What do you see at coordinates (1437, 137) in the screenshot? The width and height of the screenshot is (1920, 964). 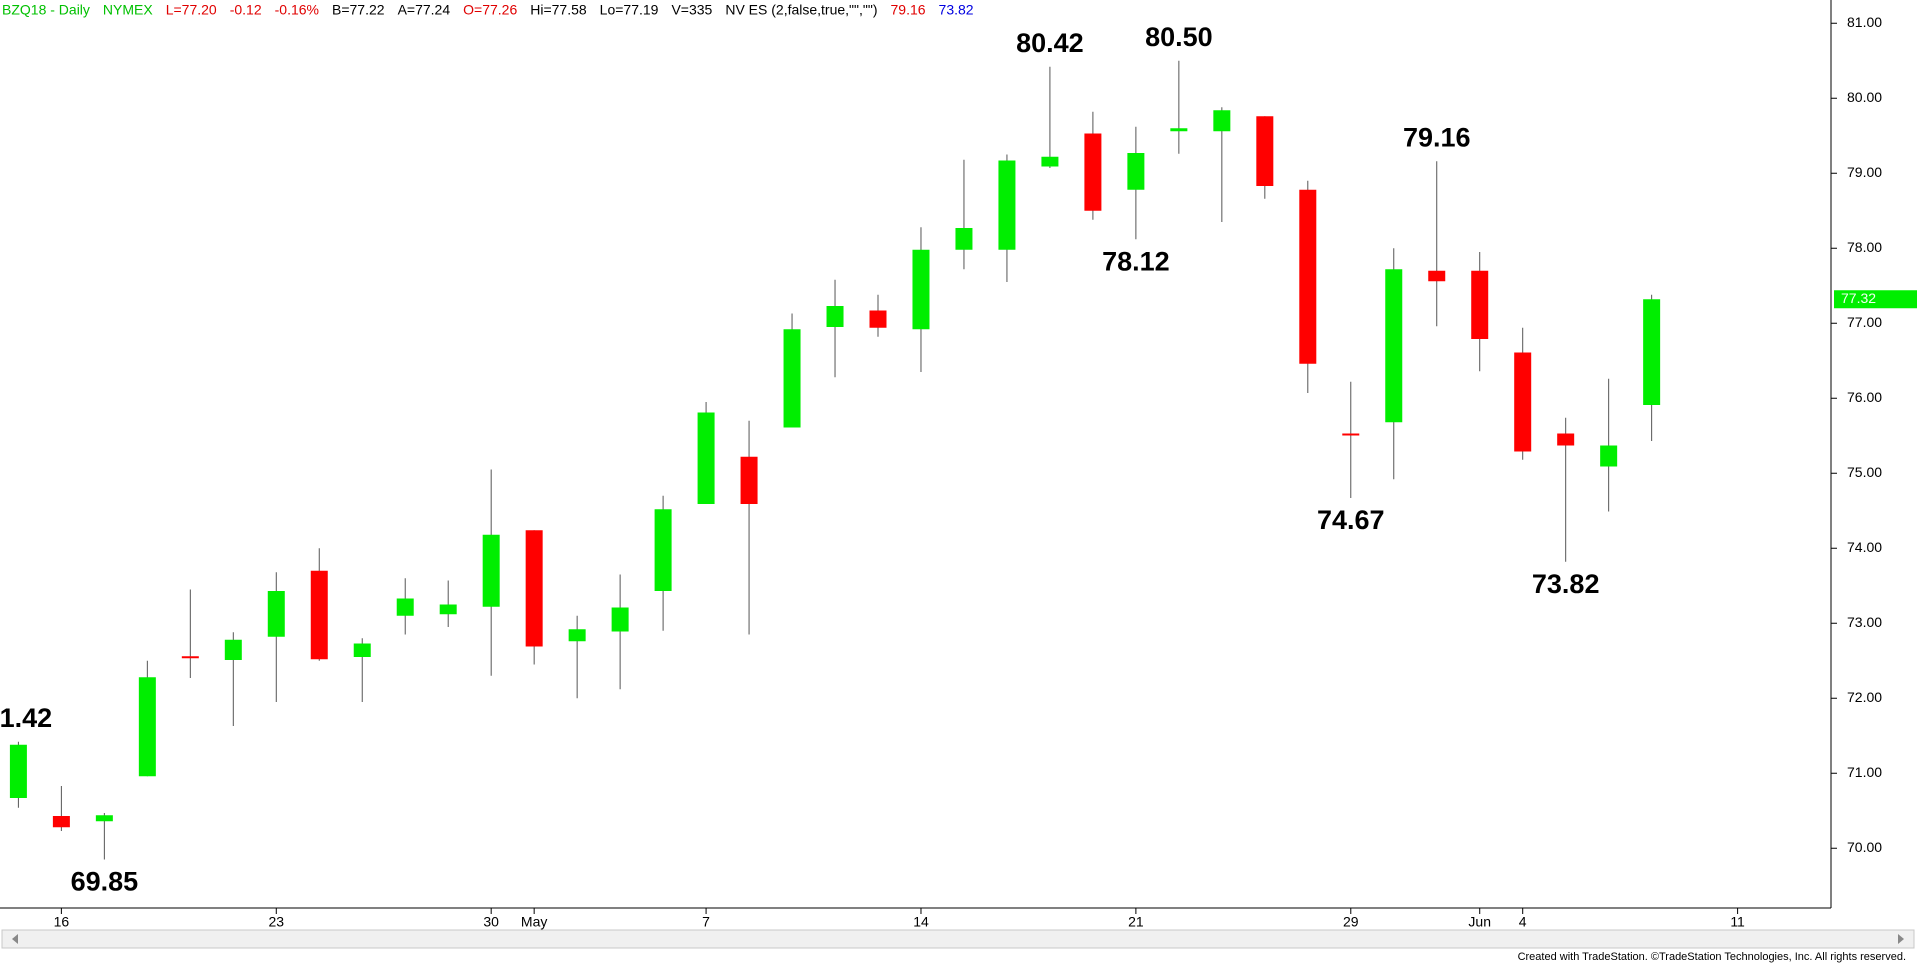 I see `high-label: 79.16` at bounding box center [1437, 137].